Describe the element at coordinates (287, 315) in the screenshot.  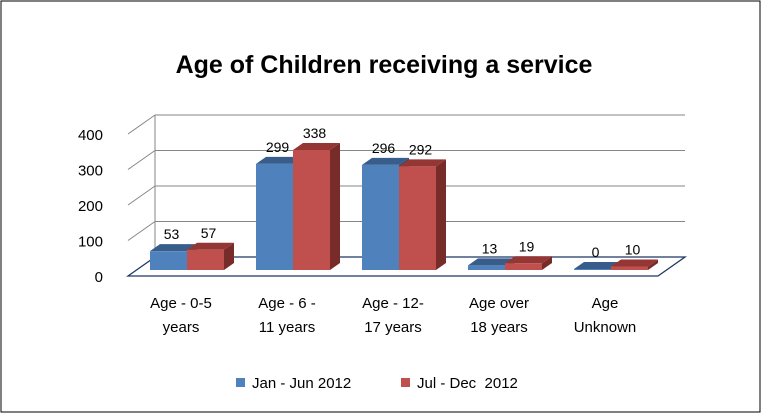
I see `x-category-label-age-6-11-years: Age - 6 -11 years` at that location.